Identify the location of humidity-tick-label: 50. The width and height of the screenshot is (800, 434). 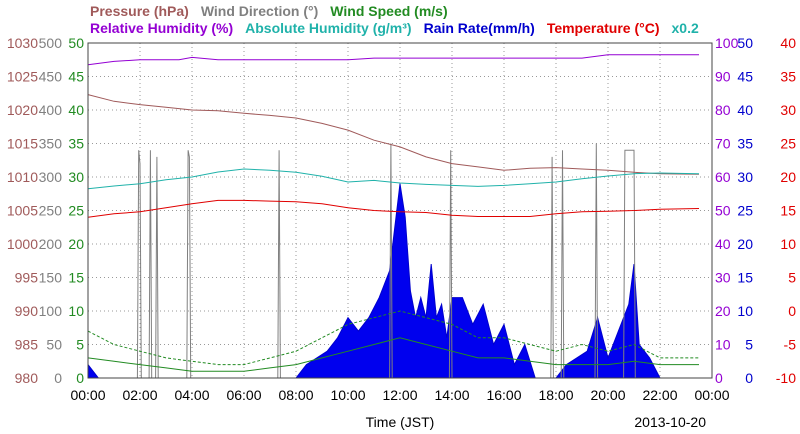
(723, 211).